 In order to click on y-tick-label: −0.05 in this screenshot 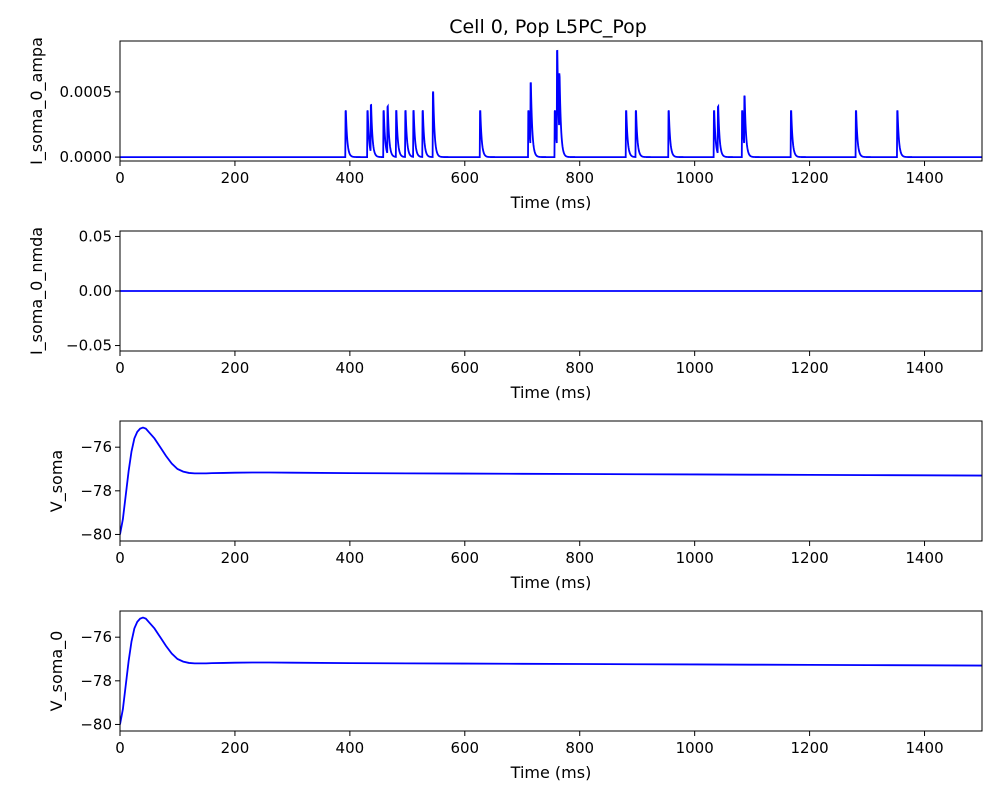, I will do `click(89, 346)`.